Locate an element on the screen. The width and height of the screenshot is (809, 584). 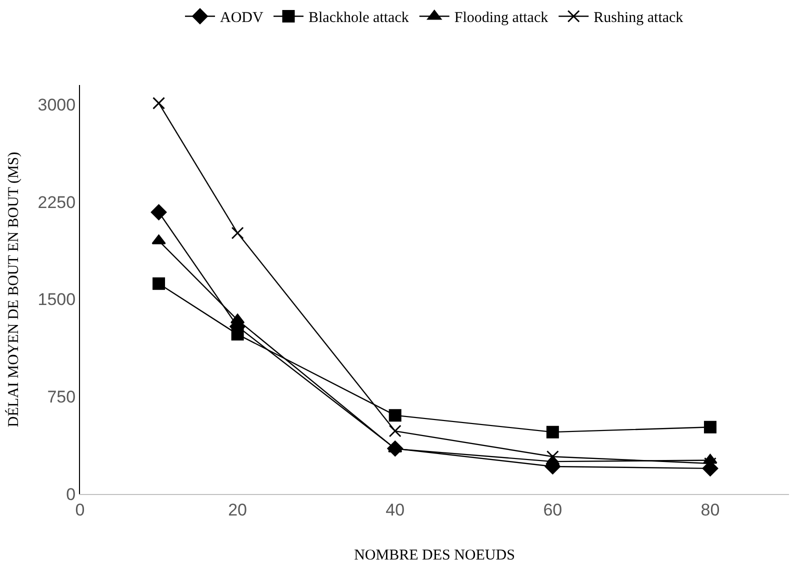
x-tick-label: 20 is located at coordinates (238, 510).